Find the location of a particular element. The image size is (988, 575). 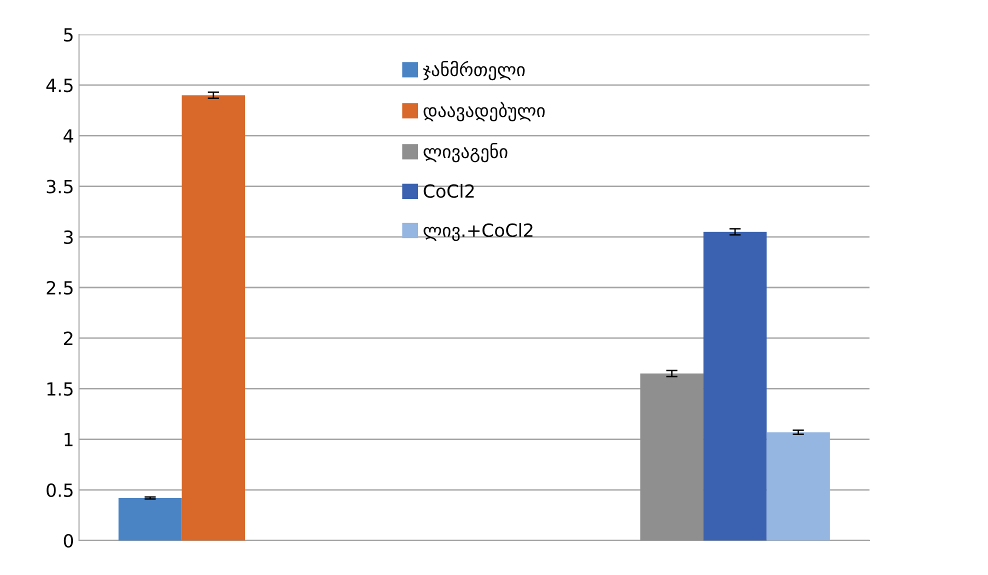

legend-label: ჯანმრთელი is located at coordinates (473, 70).